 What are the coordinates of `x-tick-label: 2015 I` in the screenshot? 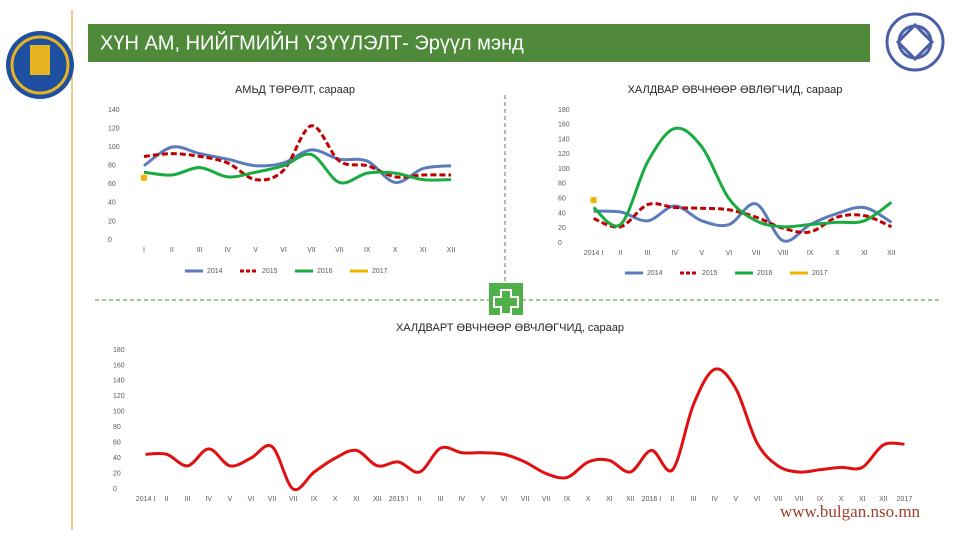 It's located at (399, 499).